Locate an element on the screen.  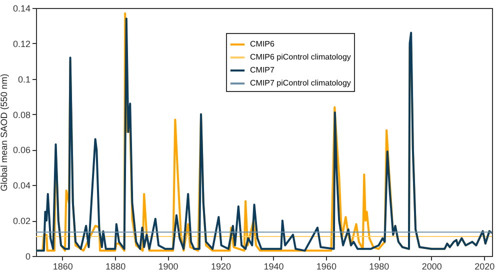
y-tick-label: 0.04 is located at coordinates (21, 185).